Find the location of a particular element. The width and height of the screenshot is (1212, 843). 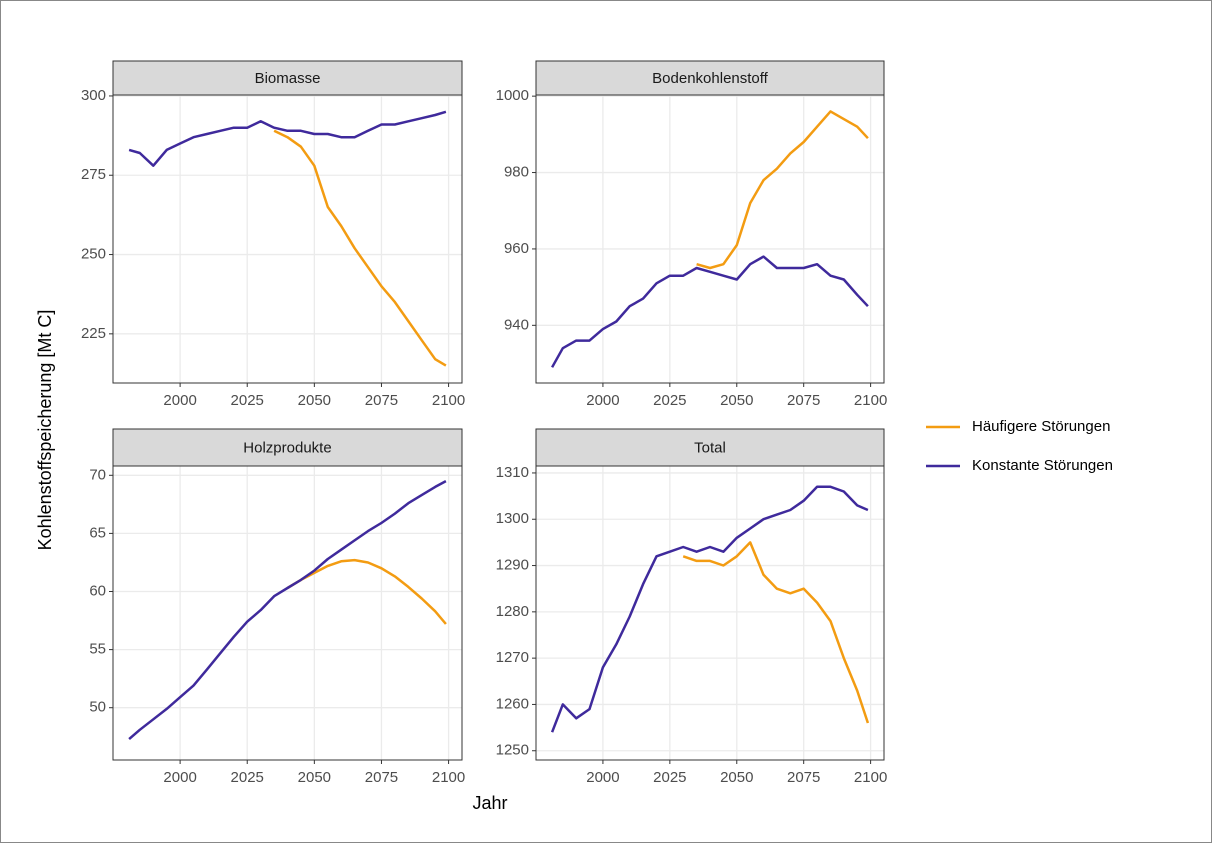

legend-label: Häufigere Störungen is located at coordinates (1041, 426).